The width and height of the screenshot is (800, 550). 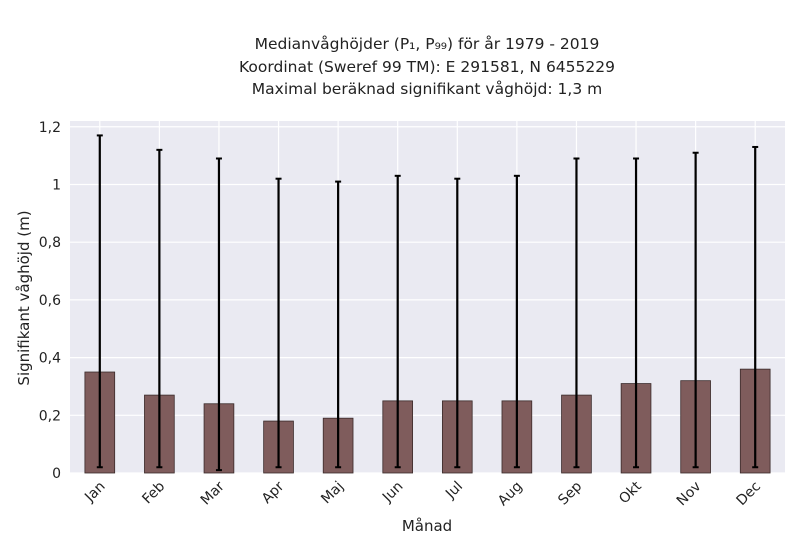 I want to click on y-tick-label: 1,2, so click(x=50, y=128).